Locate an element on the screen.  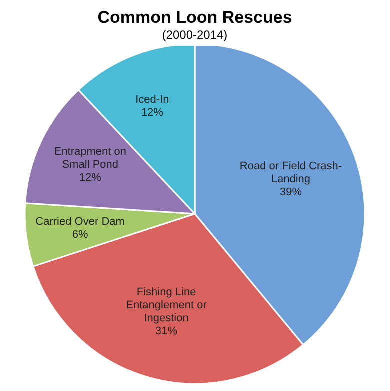
slice-label: Road or Field Crash-Landing is located at coordinates (291, 173).